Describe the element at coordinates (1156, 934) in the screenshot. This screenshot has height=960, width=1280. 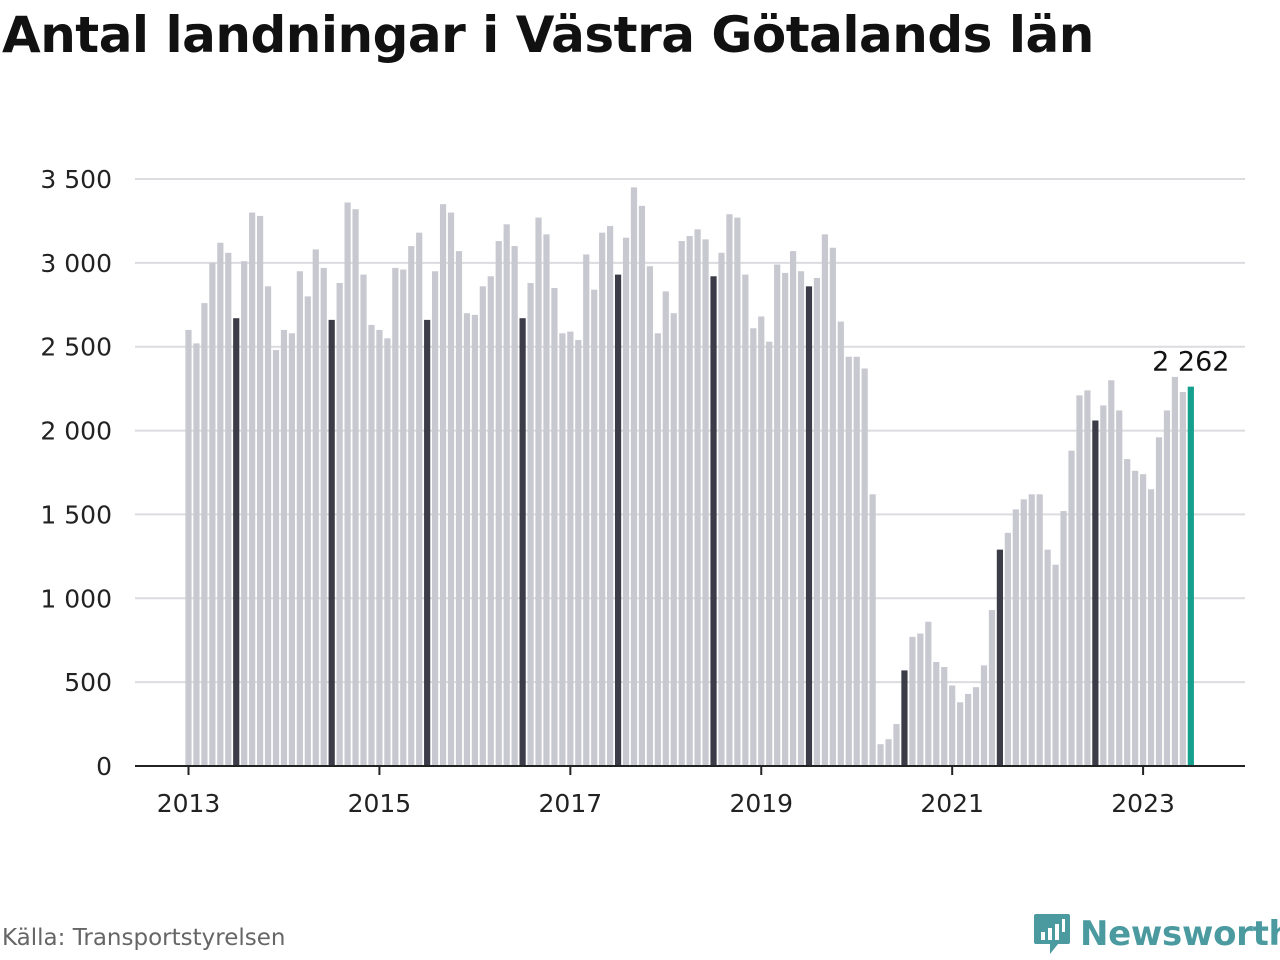
I see `newsworthy-logo: Newsworthy` at that location.